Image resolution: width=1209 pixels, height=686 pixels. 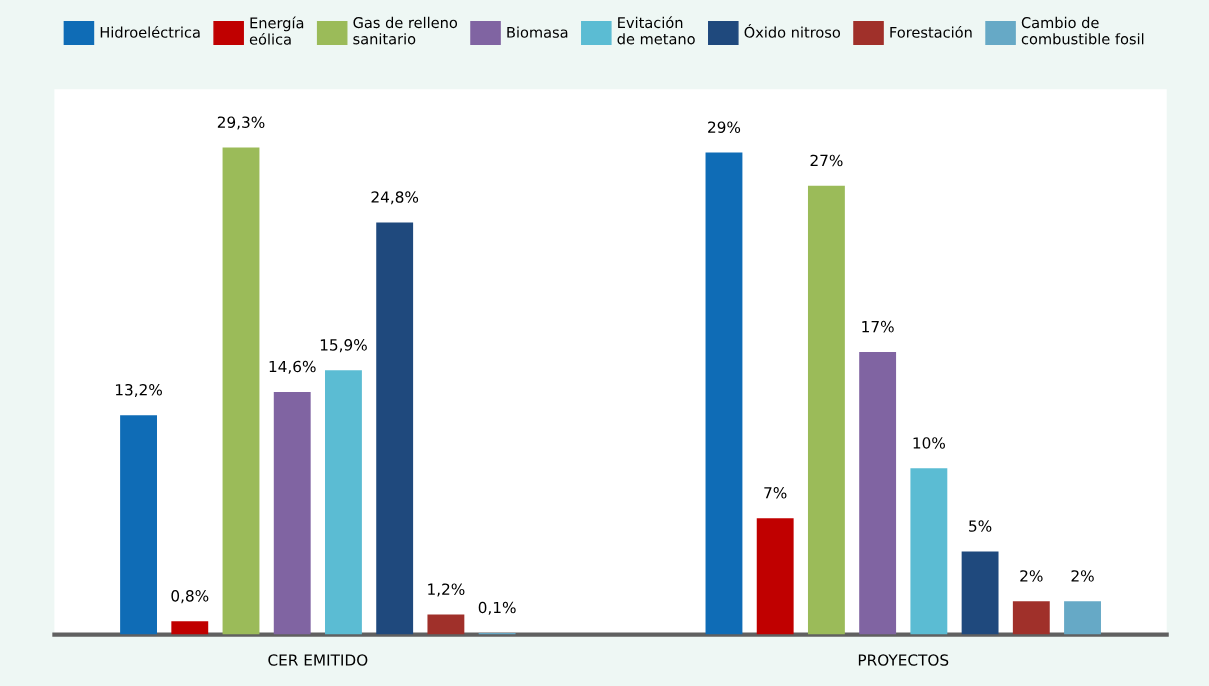 I want to click on legend-label: Óxido nitroso, so click(x=792, y=31).